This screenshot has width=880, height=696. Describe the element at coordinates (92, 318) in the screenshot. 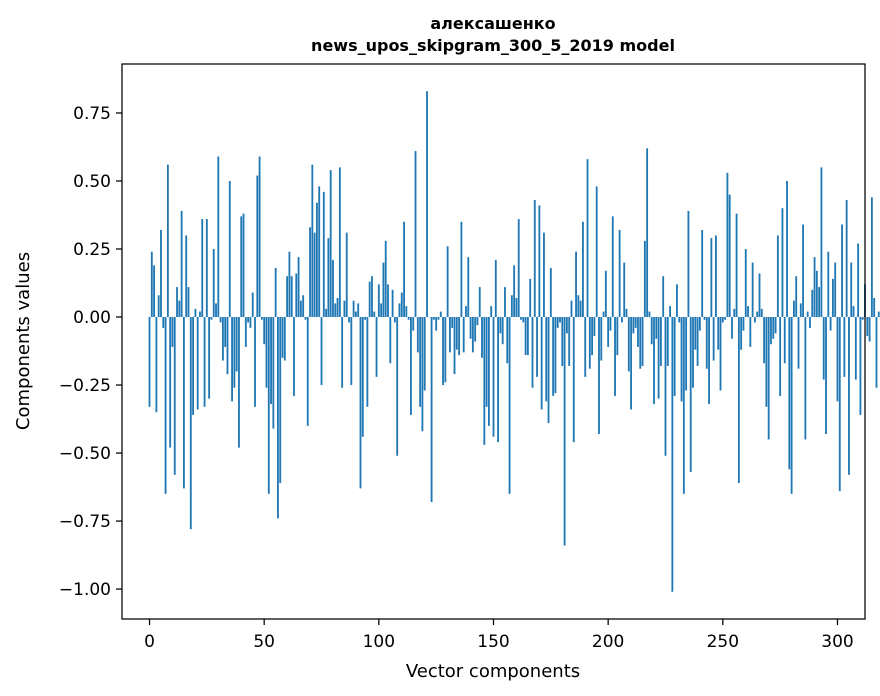

I see `y-tick-label: 0.00` at that location.